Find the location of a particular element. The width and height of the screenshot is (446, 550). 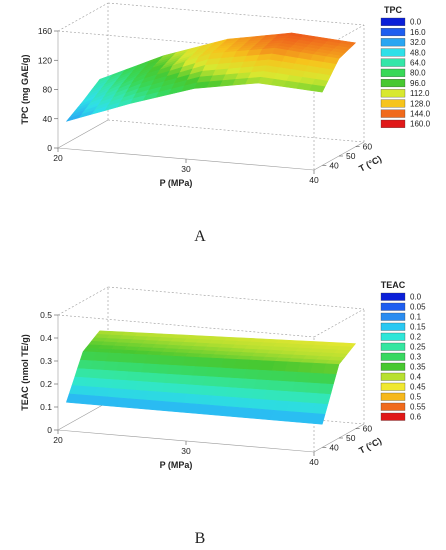

legend-label: 96.0 is located at coordinates (418, 83).